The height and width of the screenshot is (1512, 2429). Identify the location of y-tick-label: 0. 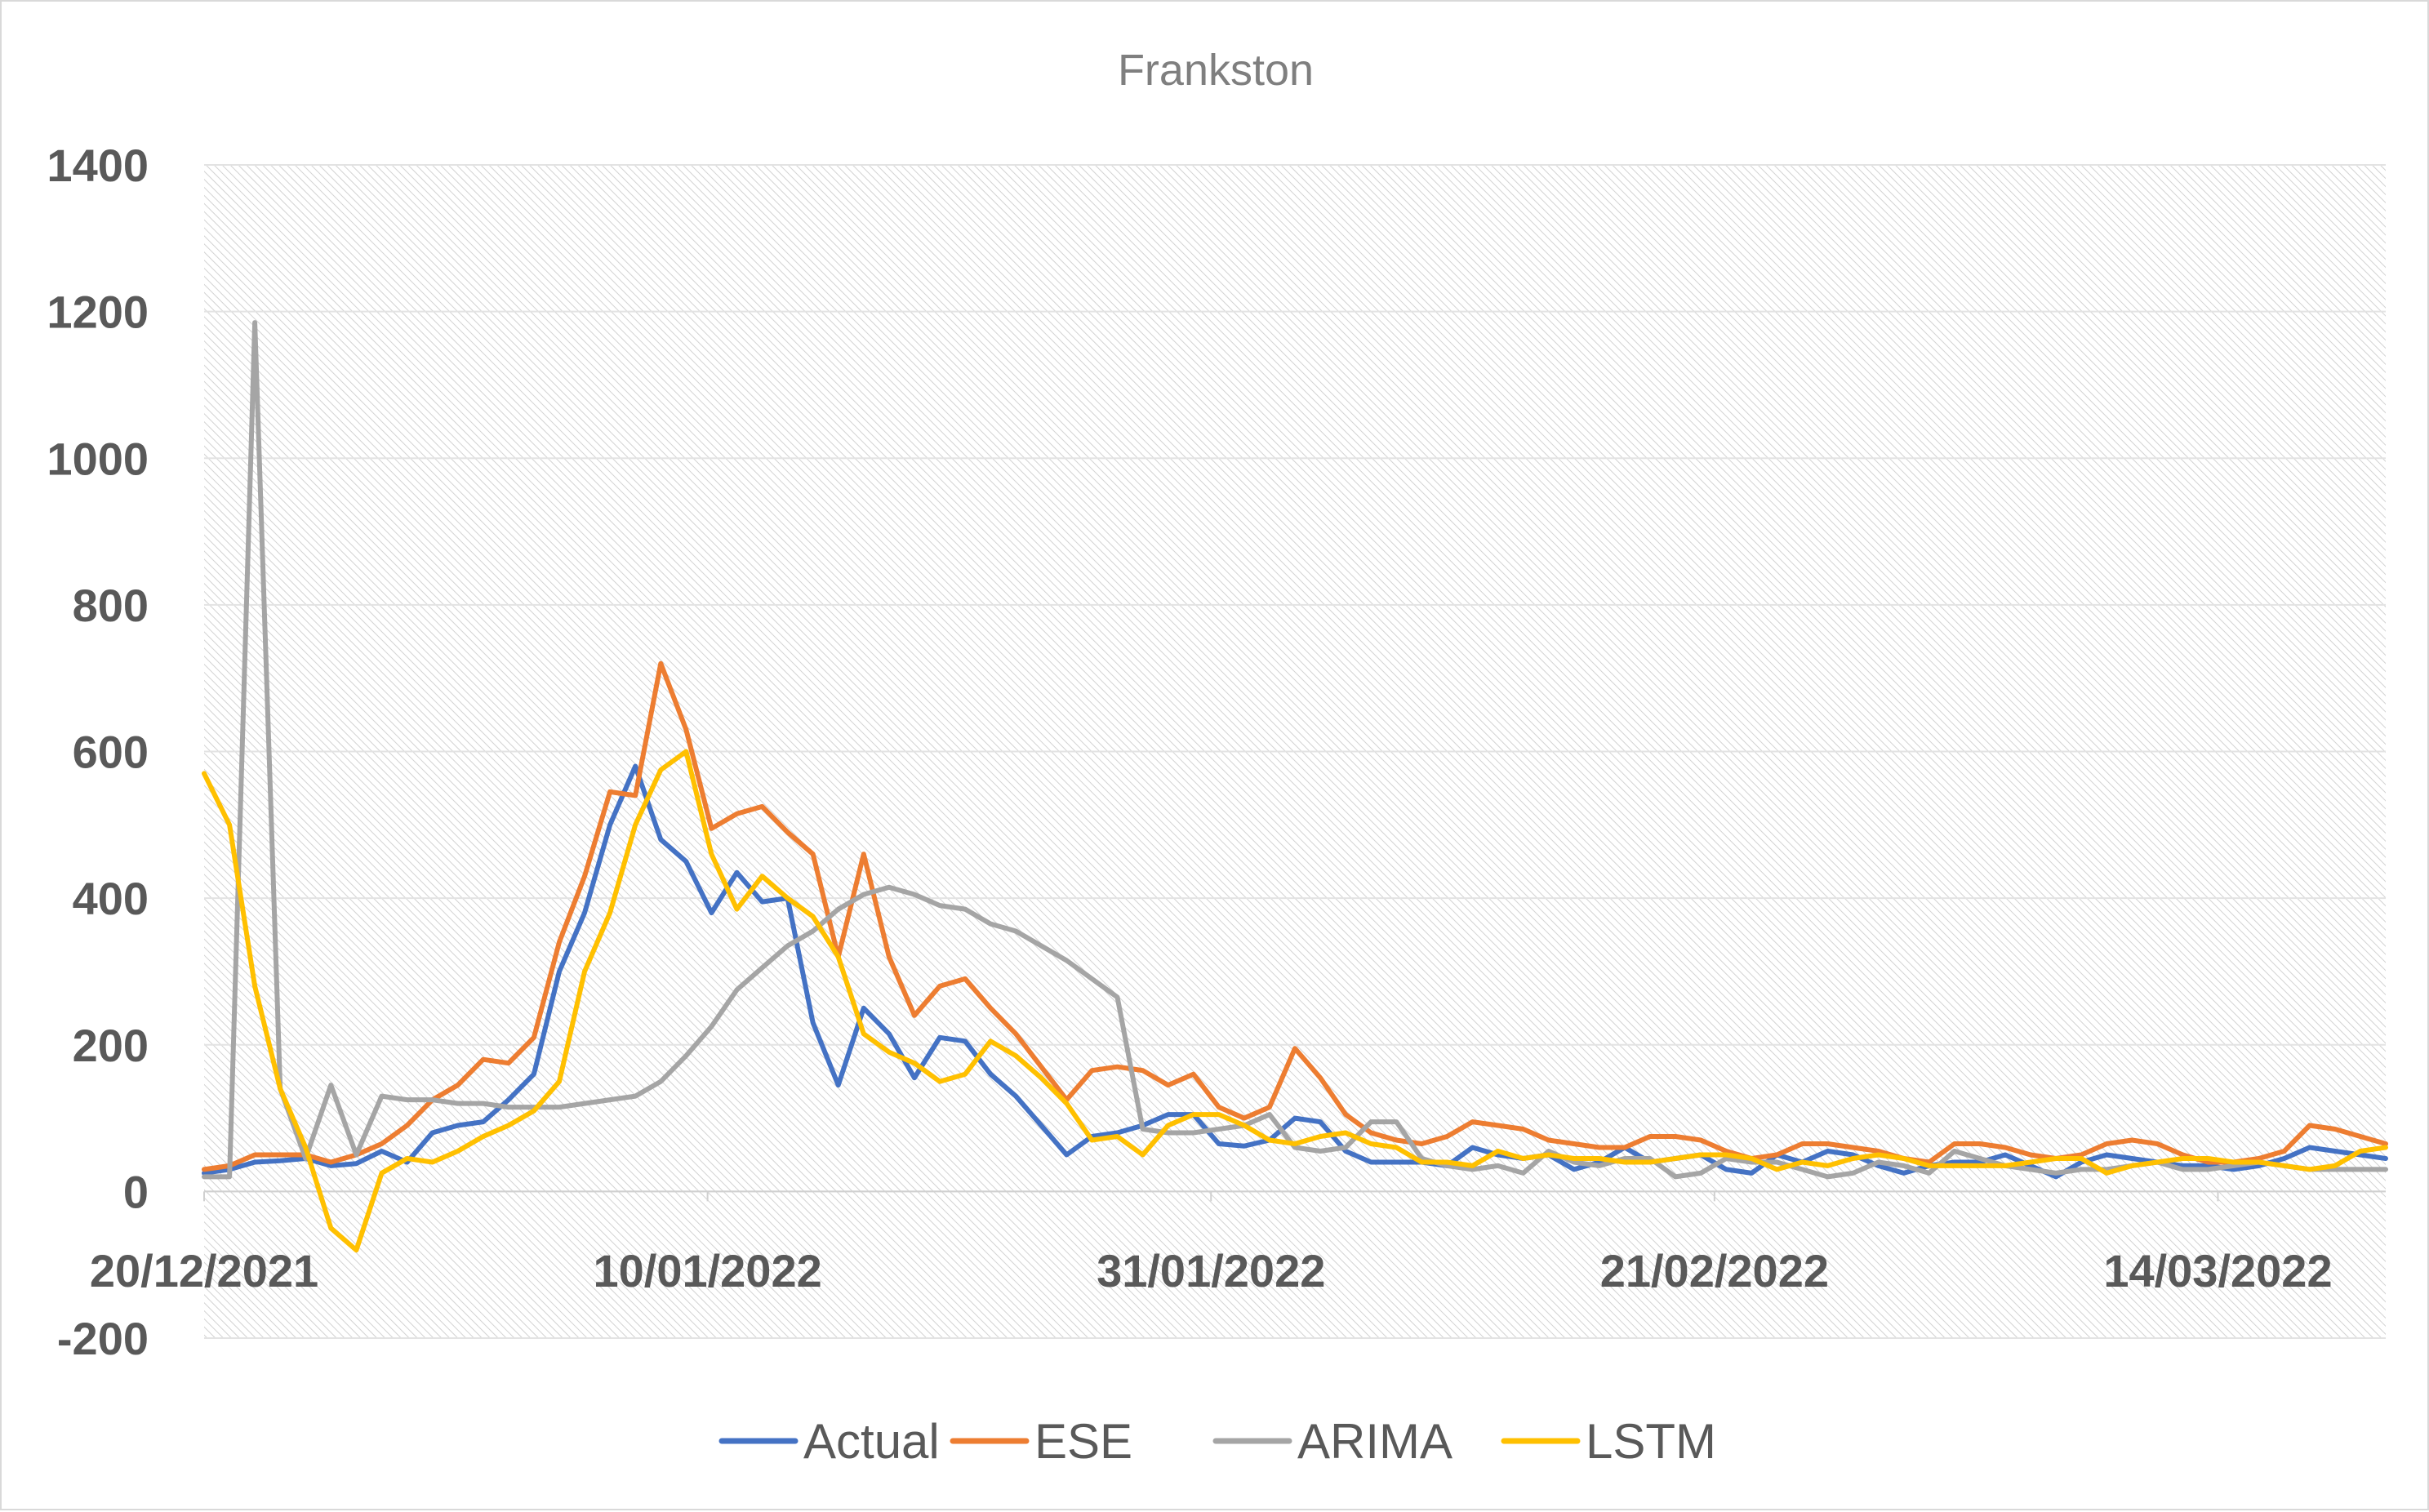
(136, 1192).